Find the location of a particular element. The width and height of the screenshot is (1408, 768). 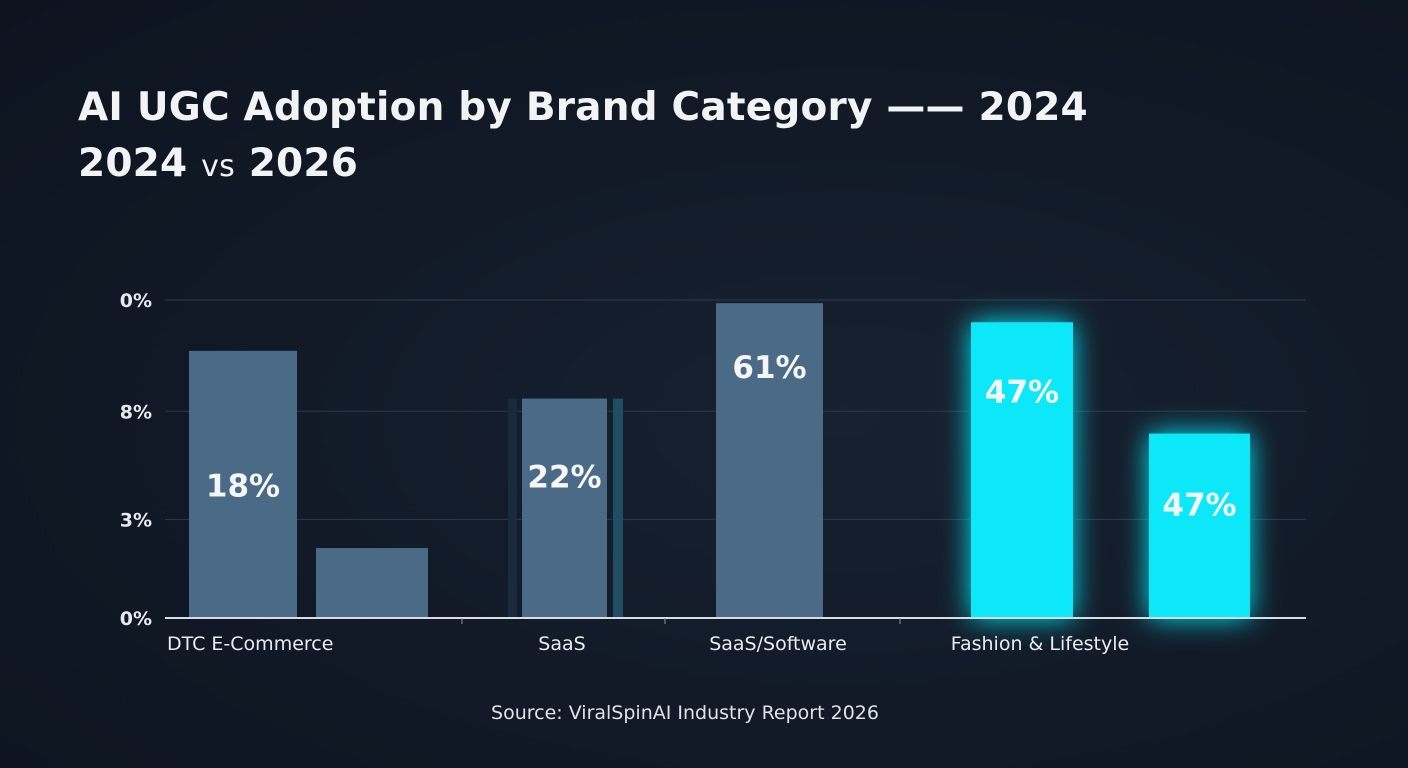

x-category-label: SaaS/Software is located at coordinates (778, 644).